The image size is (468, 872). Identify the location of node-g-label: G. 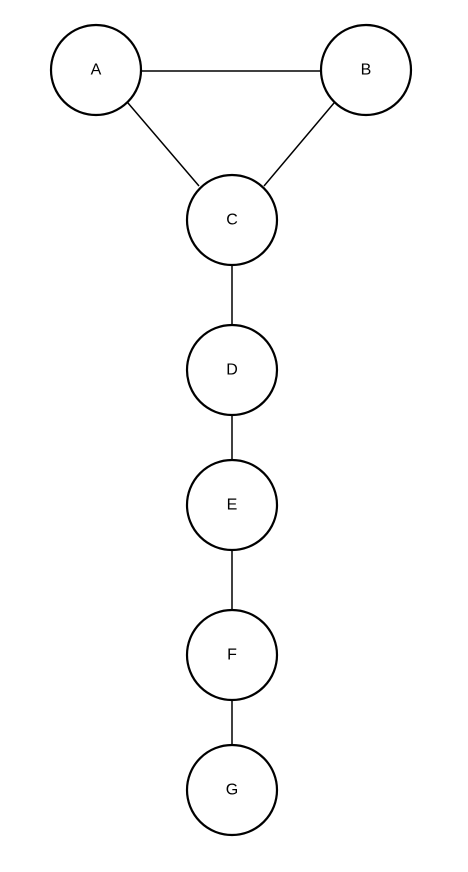
(232, 790).